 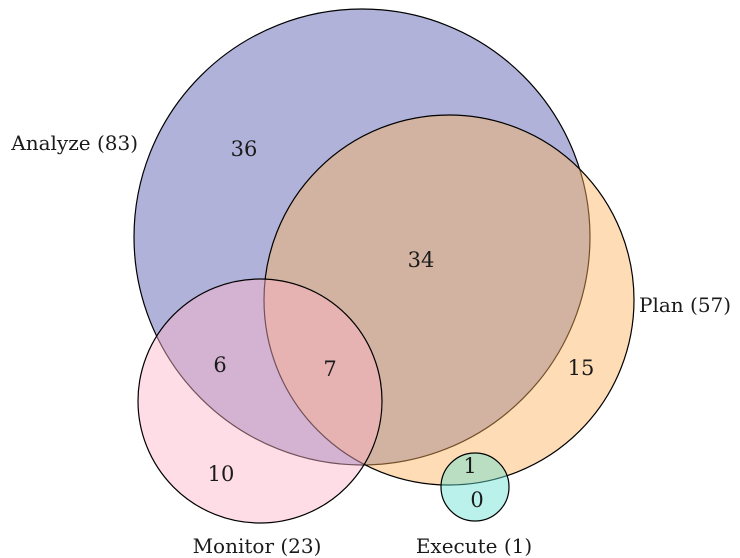 I want to click on set-label-monitor: Monitor (23), so click(x=257, y=546).